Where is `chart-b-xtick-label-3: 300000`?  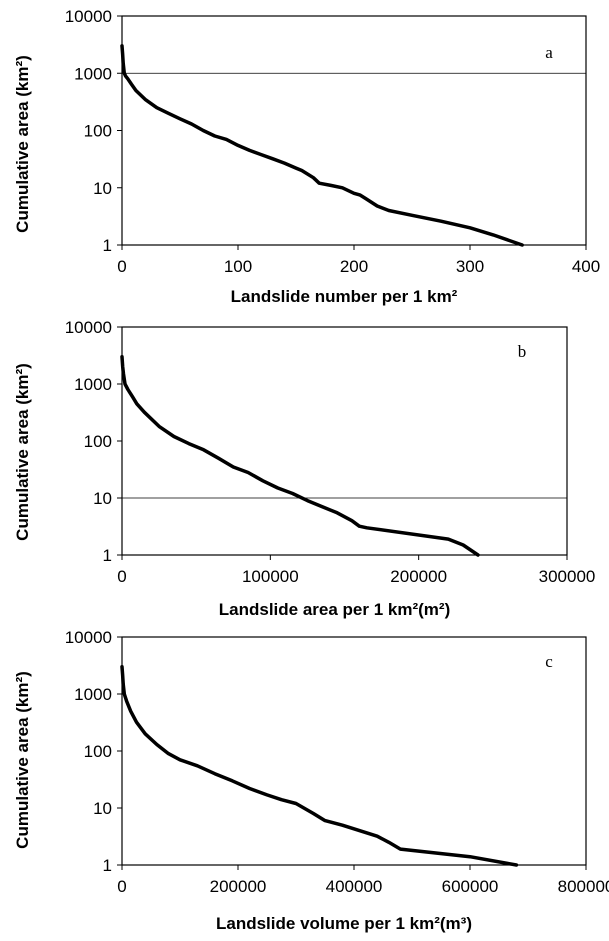 chart-b-xtick-label-3: 300000 is located at coordinates (567, 576).